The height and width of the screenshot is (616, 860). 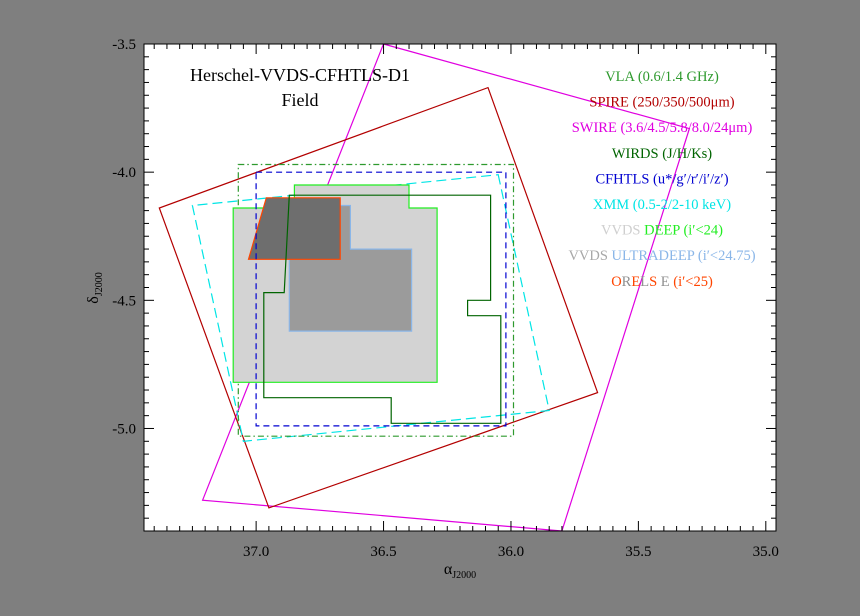 I want to click on y-tick-label: -5.0, so click(x=124, y=429).